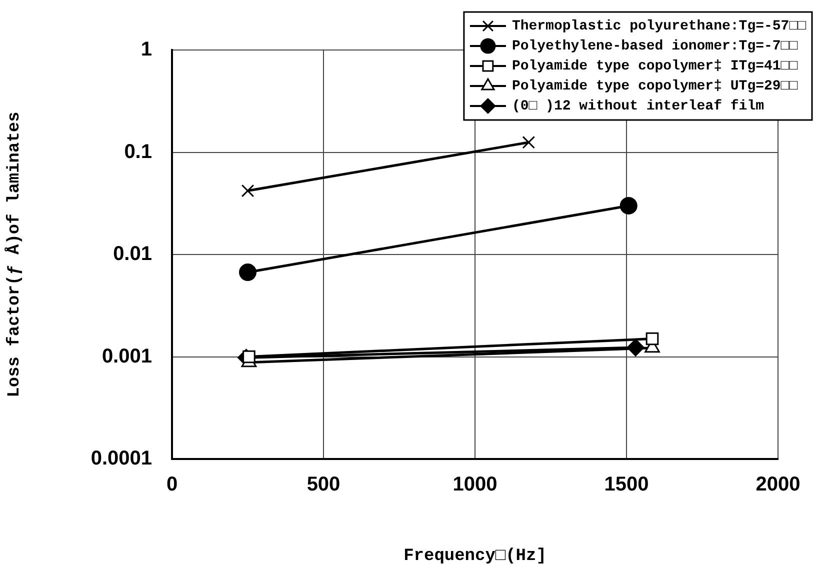 The image size is (819, 570). What do you see at coordinates (638, 106) in the screenshot?
I see `legend-label: (0□ )12 without interleaf film` at bounding box center [638, 106].